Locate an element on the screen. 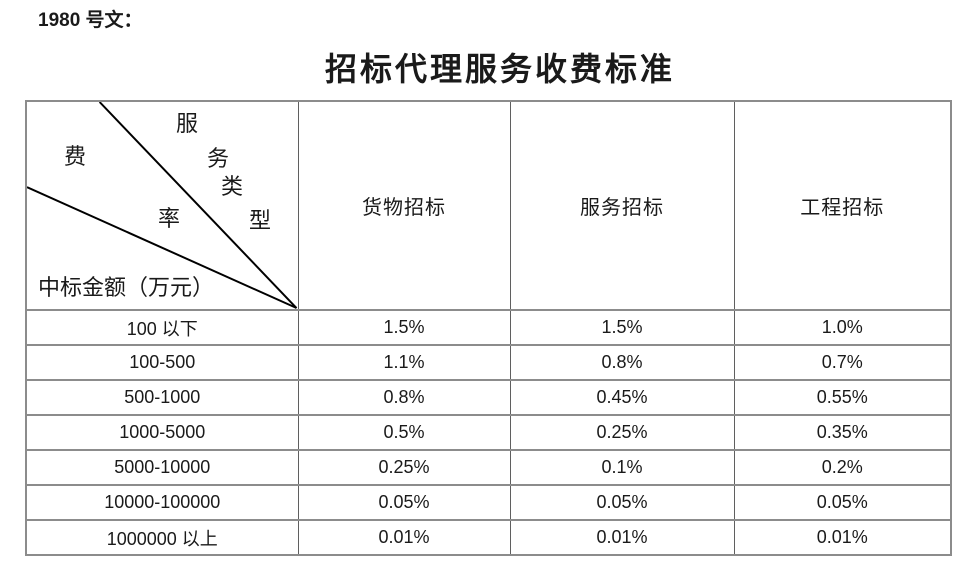 This screenshot has width=976, height=581. rate-cell: 1.1% is located at coordinates (404, 362).